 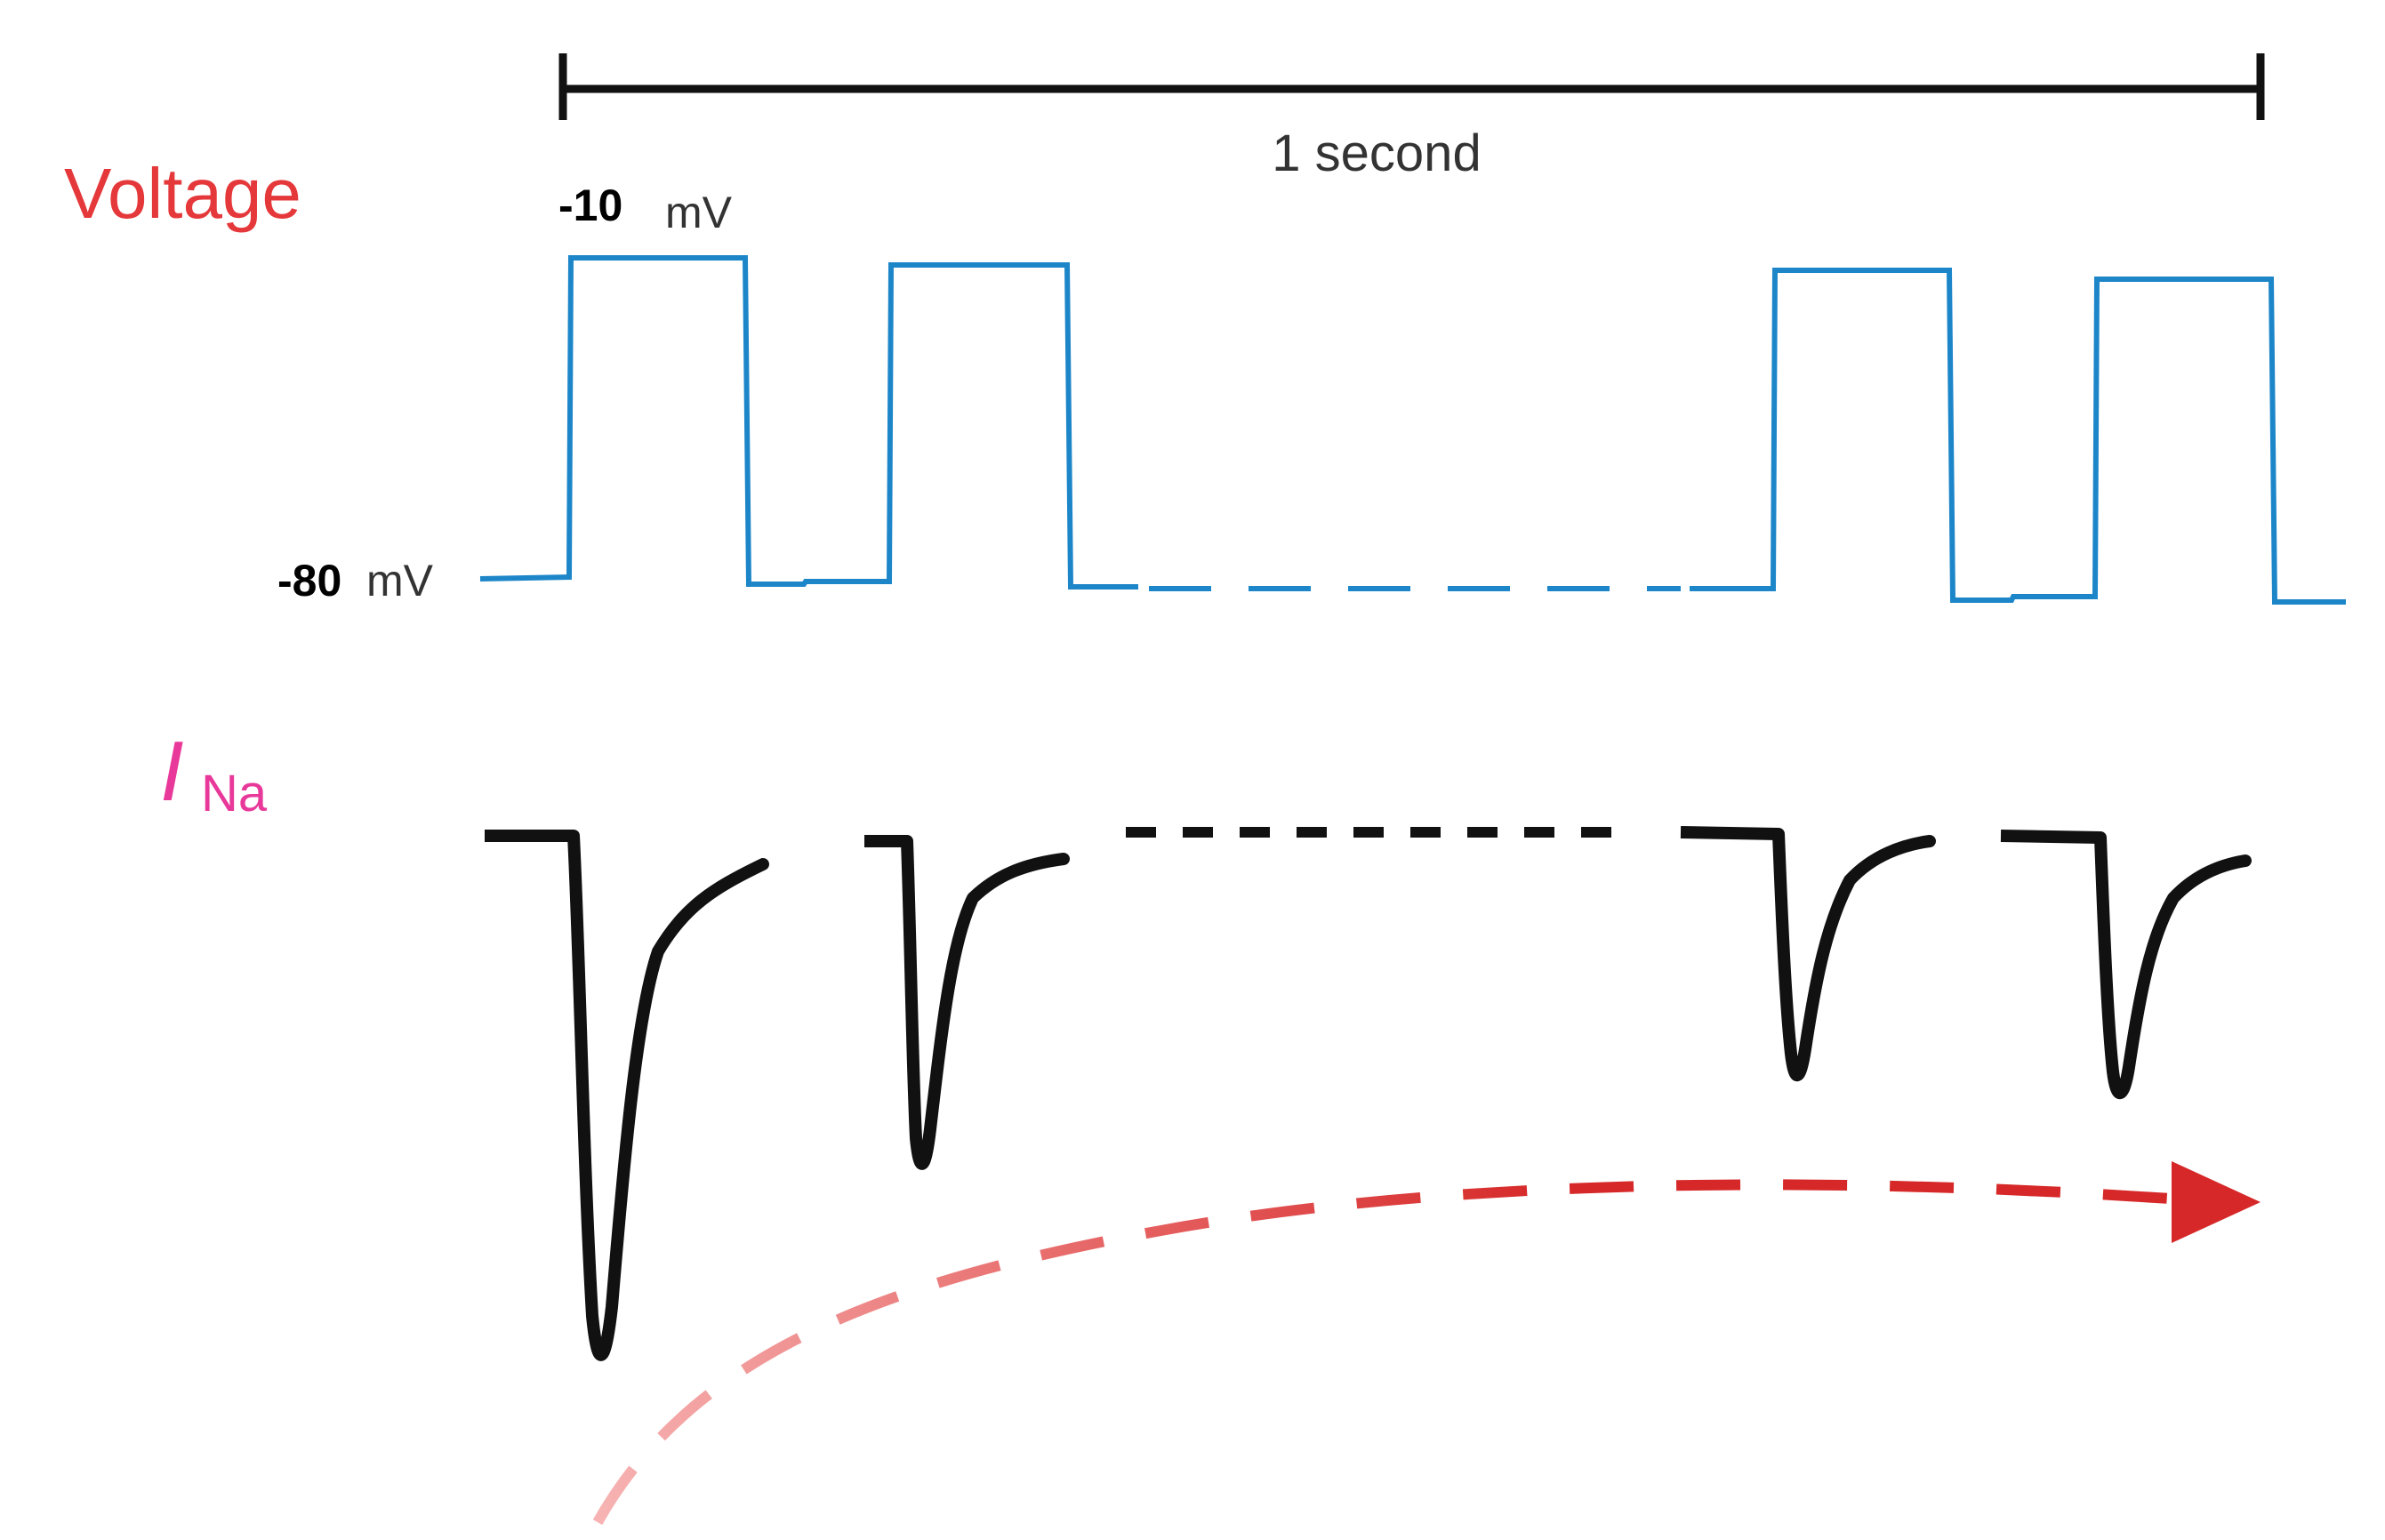 What do you see at coordinates (355, 581) in the screenshot?
I see `holding-level-label: -80 mV` at bounding box center [355, 581].